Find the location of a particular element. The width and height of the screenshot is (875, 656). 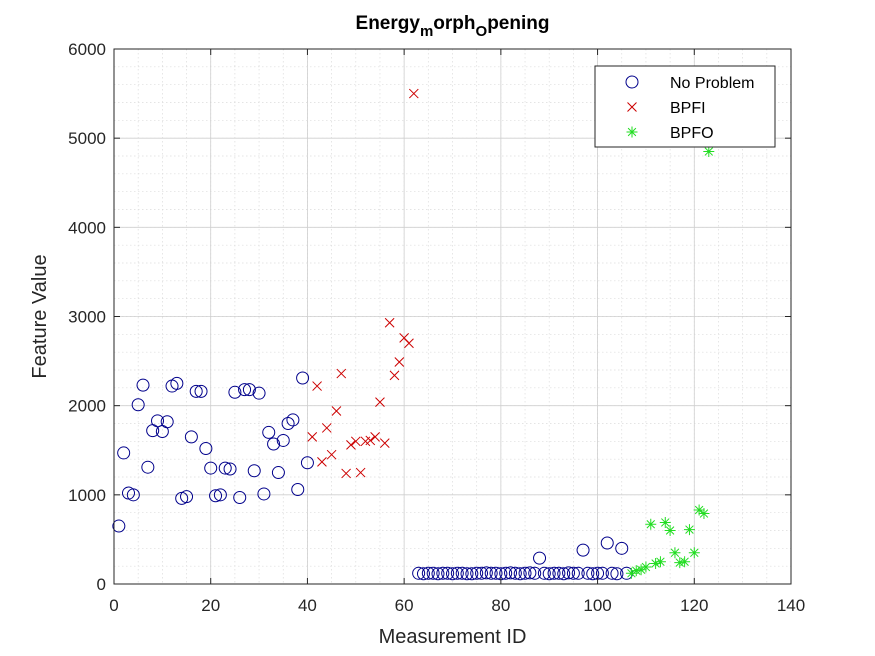

legend-item-bpfi: BPFI is located at coordinates (666, 108).